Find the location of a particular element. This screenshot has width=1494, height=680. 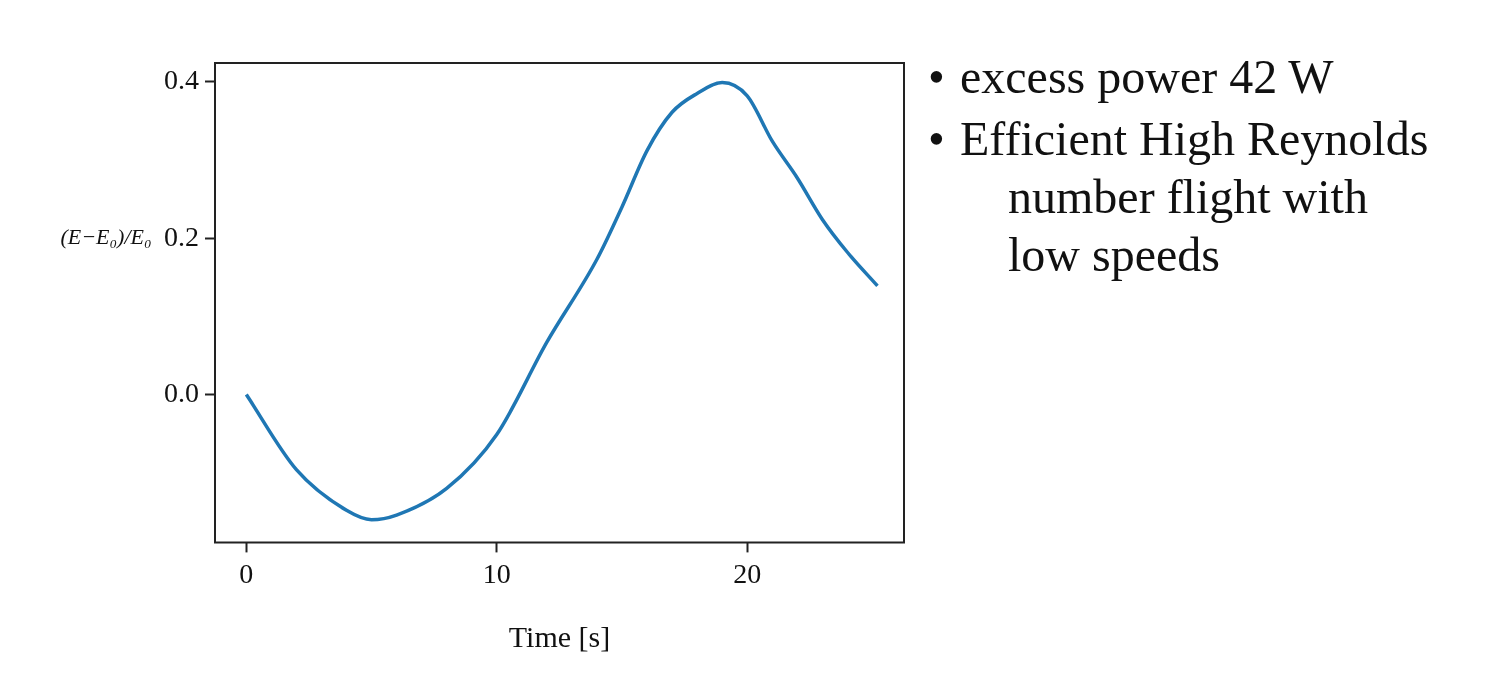

x-tick-label: 0 is located at coordinates (246, 573).